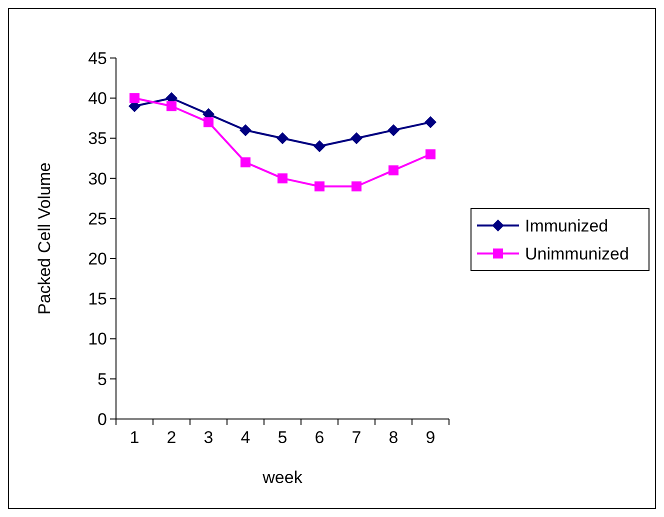 This screenshot has height=517, width=664. Describe the element at coordinates (357, 437) in the screenshot. I see `x-tick-label: 7` at that location.